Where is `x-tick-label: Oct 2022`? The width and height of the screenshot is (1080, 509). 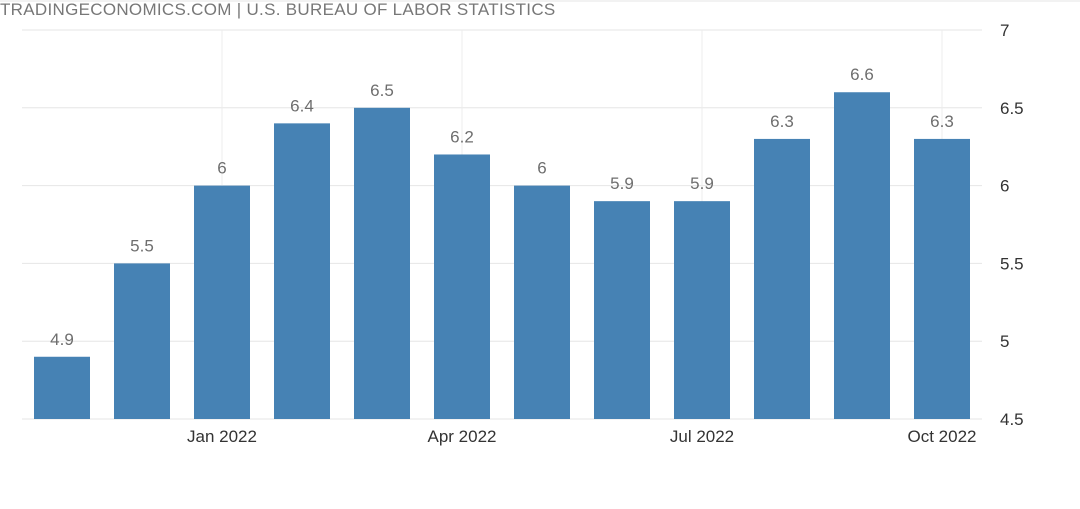 x-tick-label: Oct 2022 is located at coordinates (942, 436).